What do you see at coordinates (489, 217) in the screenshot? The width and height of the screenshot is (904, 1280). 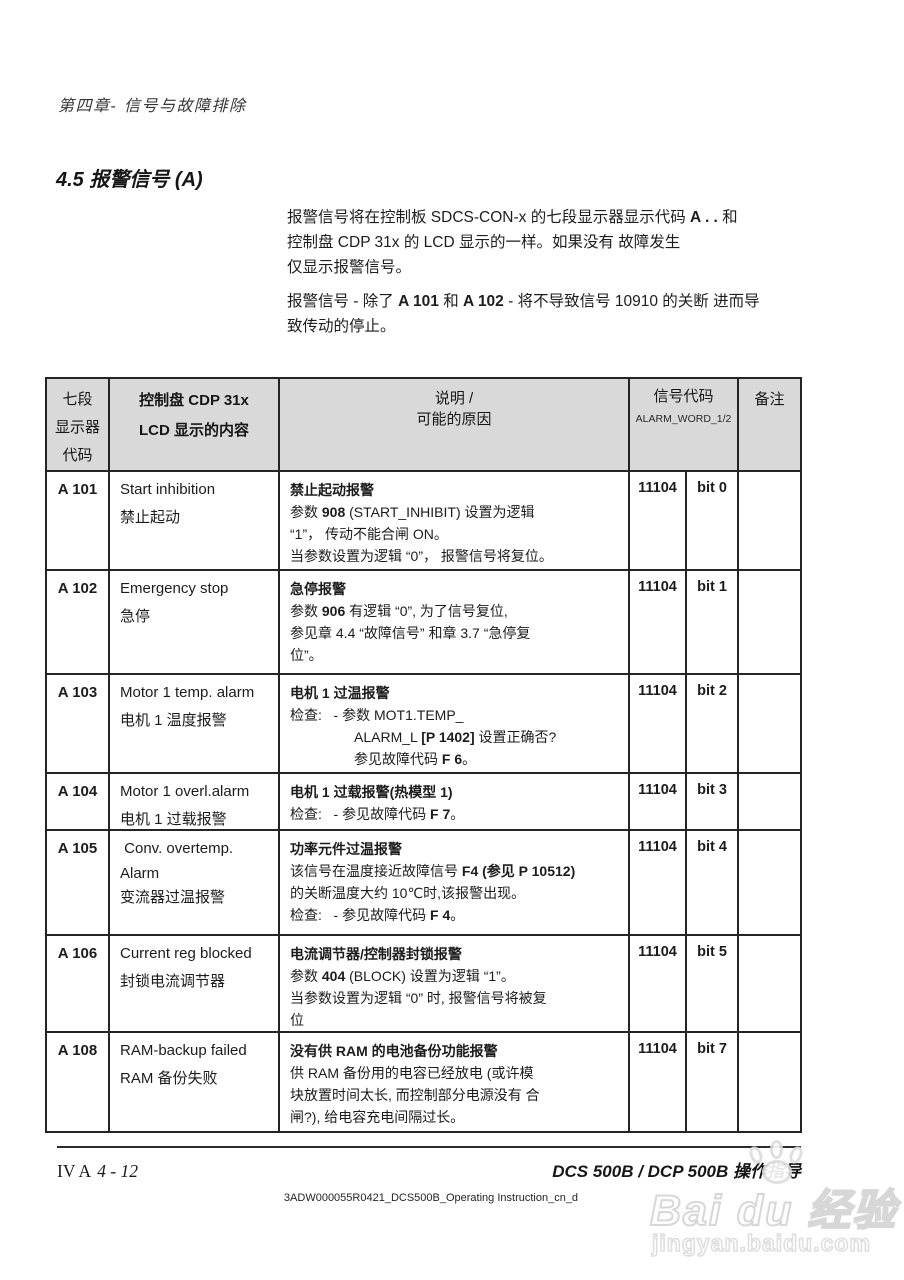 I see `text-segment: 报警信号将在控制板 SDCS-CON-x 的七段显示器显示代码` at bounding box center [489, 217].